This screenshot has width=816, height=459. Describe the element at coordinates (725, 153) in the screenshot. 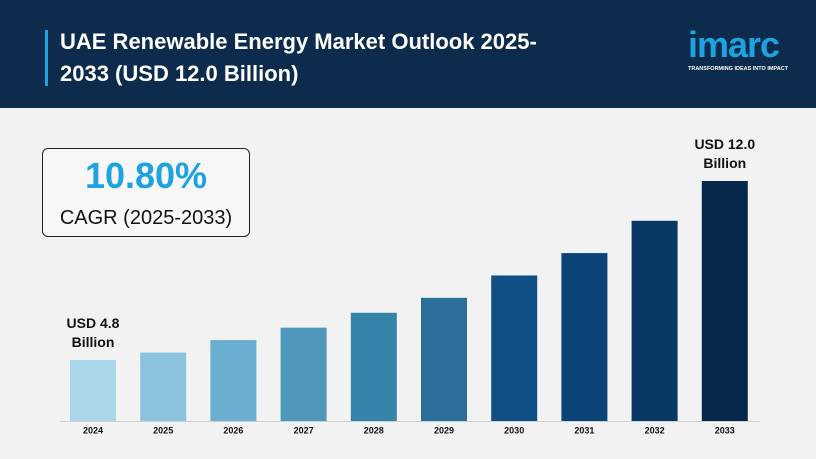

I see `value-label: USD 12.0 Billion` at that location.